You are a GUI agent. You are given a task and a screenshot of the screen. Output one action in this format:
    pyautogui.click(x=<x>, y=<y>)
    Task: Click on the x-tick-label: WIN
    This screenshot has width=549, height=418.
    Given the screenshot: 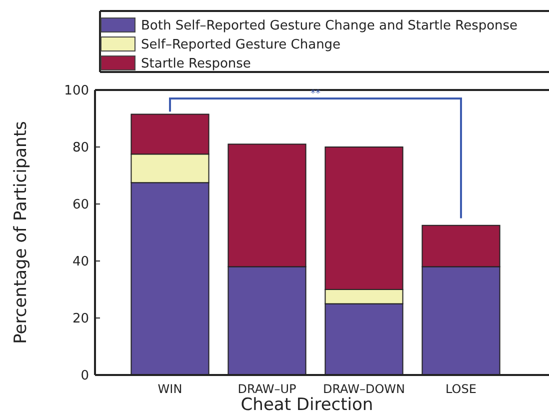 What is the action you would take?
    pyautogui.click(x=170, y=389)
    